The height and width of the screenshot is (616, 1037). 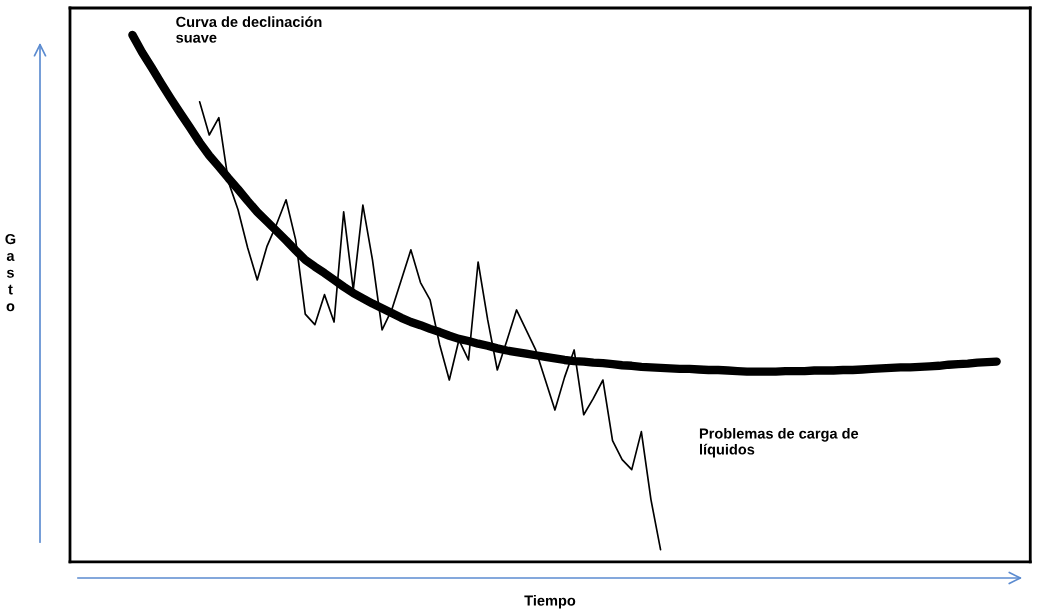 What do you see at coordinates (10, 272) in the screenshot?
I see `text: Gasto` at bounding box center [10, 272].